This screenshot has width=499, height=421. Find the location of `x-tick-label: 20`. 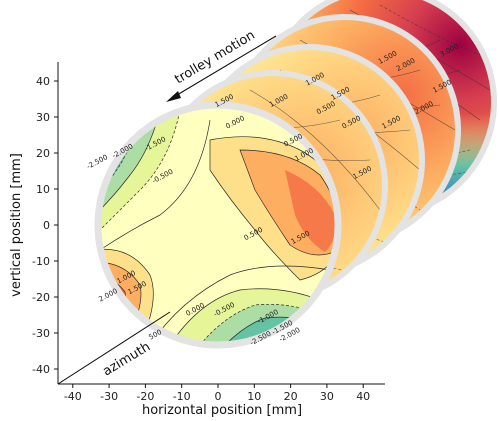

x-tick-label: 20 is located at coordinates (291, 396).